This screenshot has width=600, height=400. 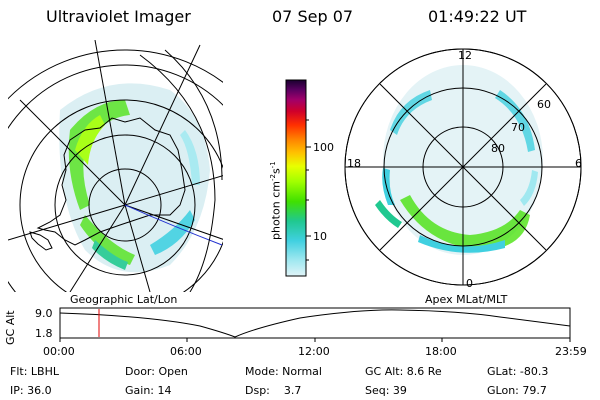 What do you see at coordinates (148, 390) in the screenshot?
I see `status-gain: Gain: 14` at bounding box center [148, 390].